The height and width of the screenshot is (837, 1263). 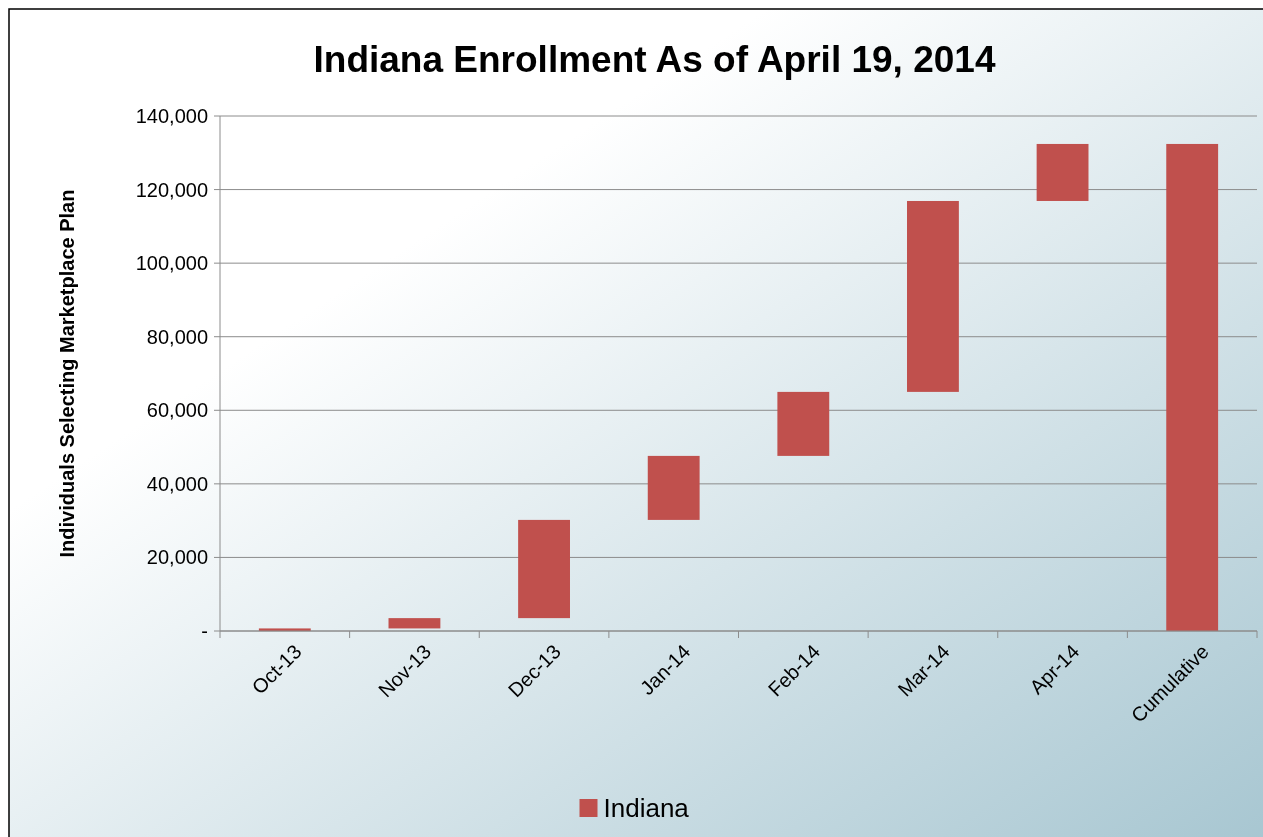 What do you see at coordinates (171, 189) in the screenshot?
I see `y-tick-label: 120,000` at bounding box center [171, 189].